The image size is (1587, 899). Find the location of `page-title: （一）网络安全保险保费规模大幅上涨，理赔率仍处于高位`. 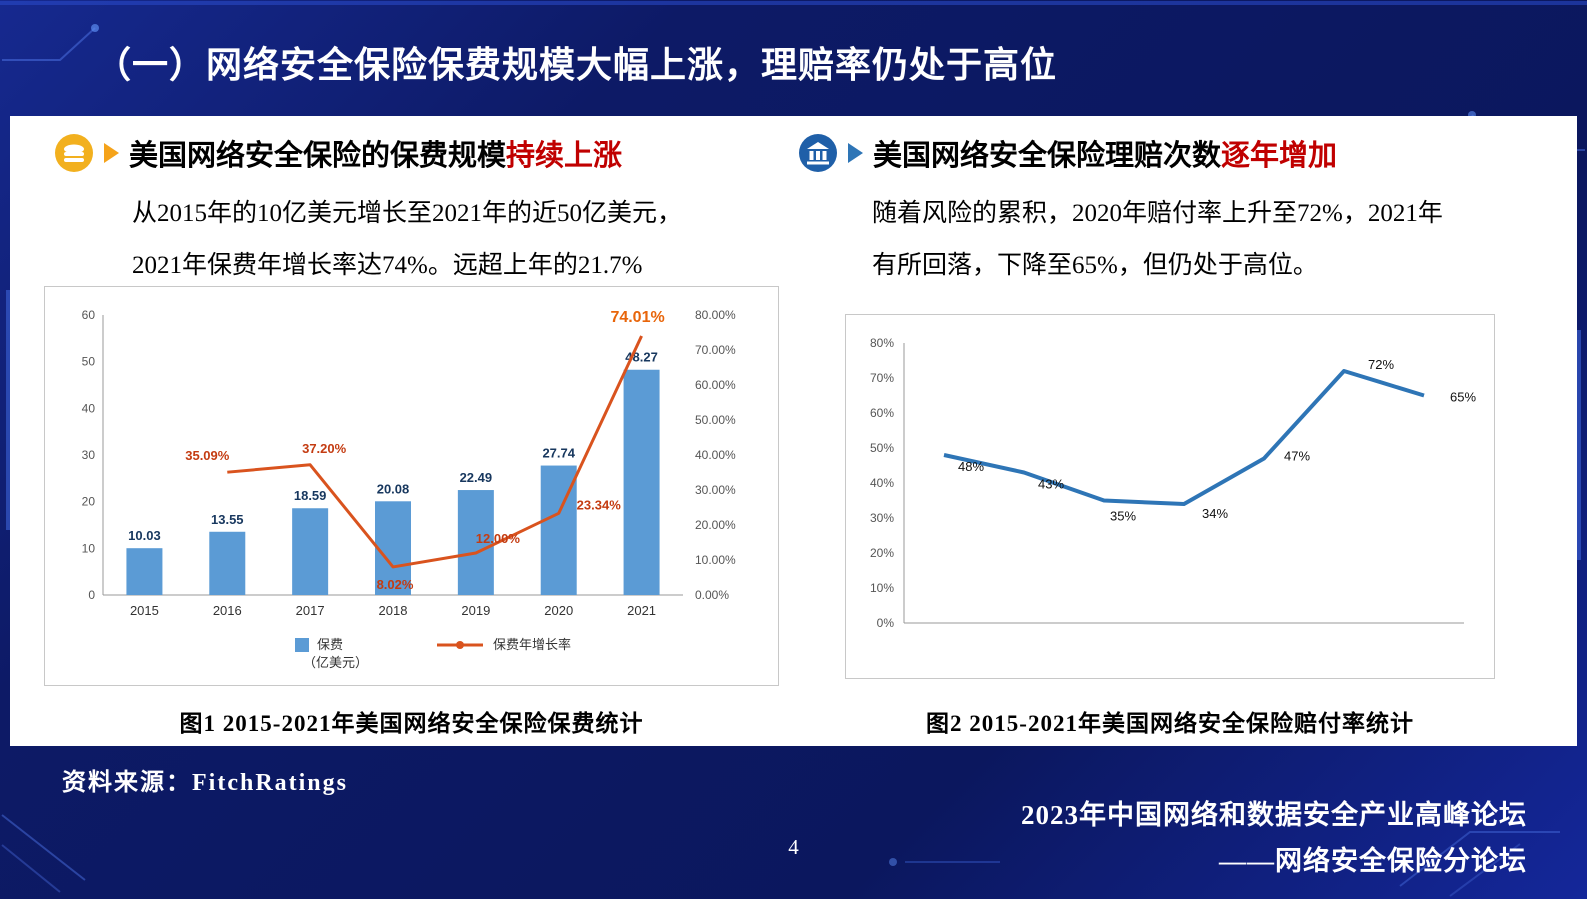

page-title: （一）网络安全保险保费规模大幅上涨，理赔率仍处于高位 is located at coordinates (576, 64).